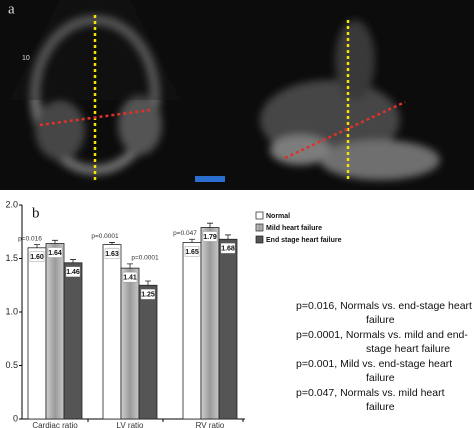 This screenshot has width=474, height=428. What do you see at coordinates (278, 216) in the screenshot?
I see `legend-label: Normal` at bounding box center [278, 216].